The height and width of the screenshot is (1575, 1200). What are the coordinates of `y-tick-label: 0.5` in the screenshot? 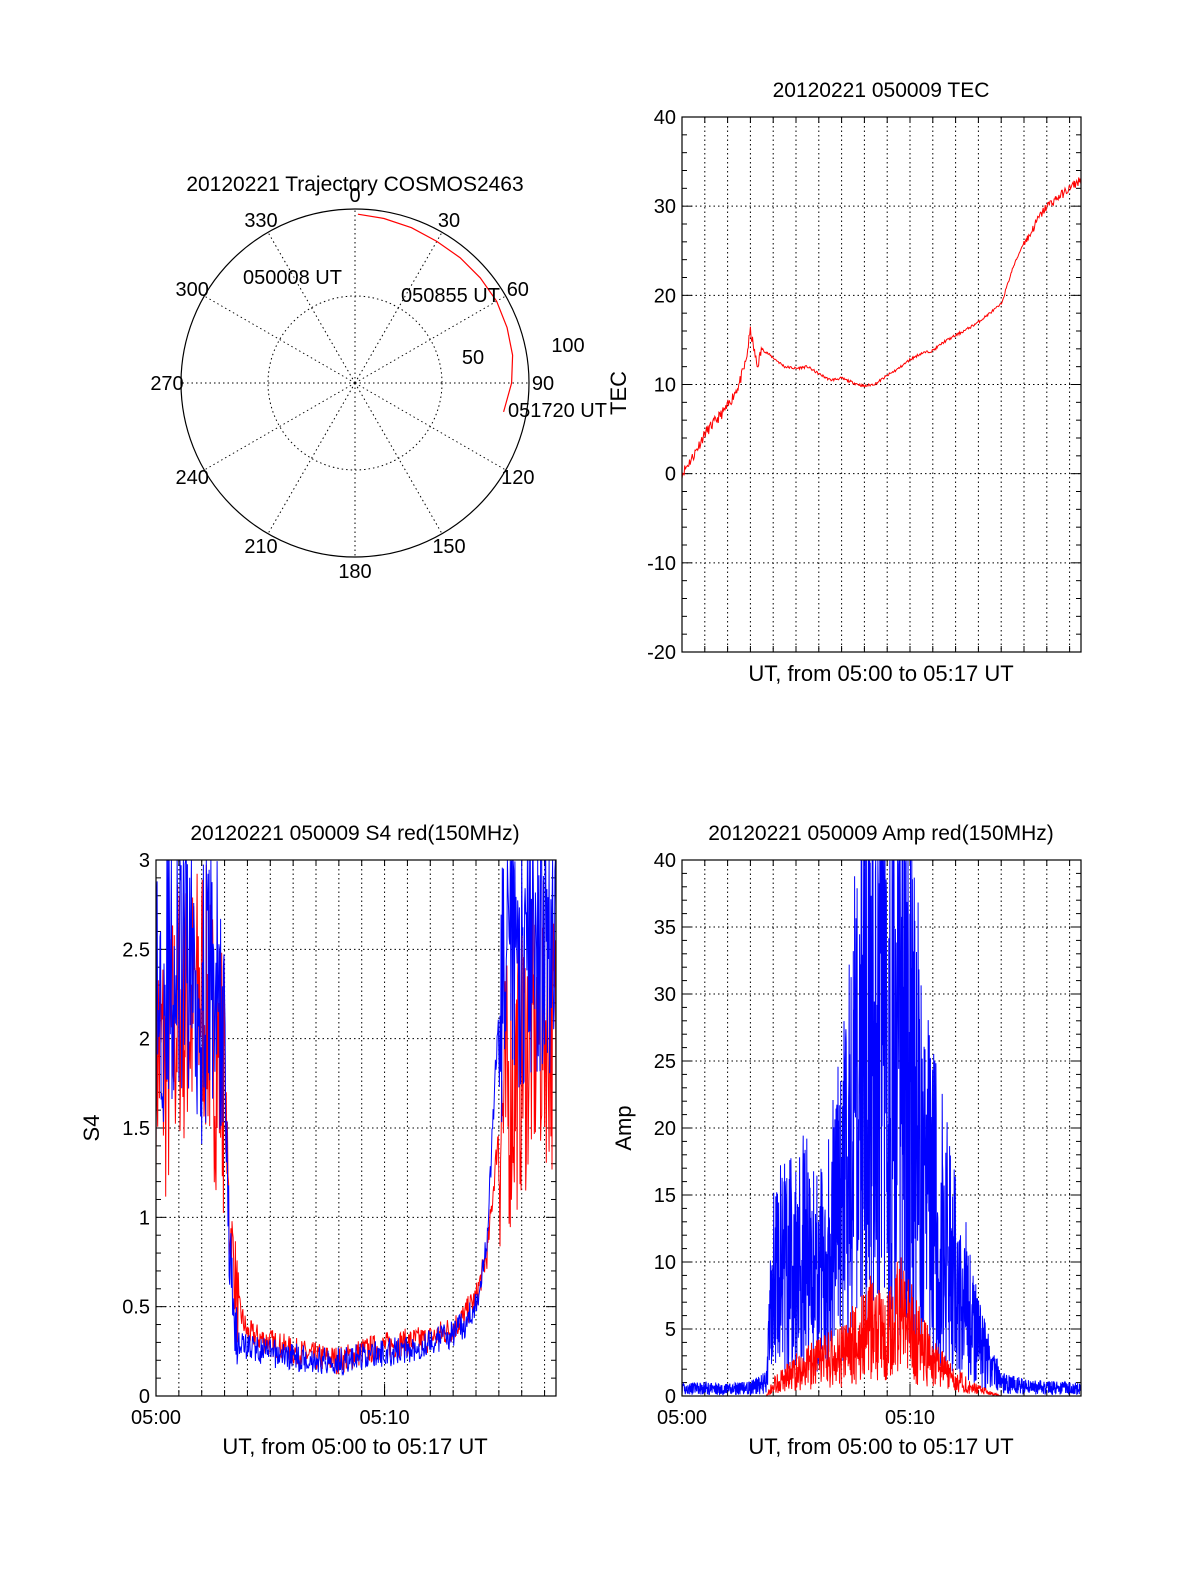 It's located at (136, 1308).